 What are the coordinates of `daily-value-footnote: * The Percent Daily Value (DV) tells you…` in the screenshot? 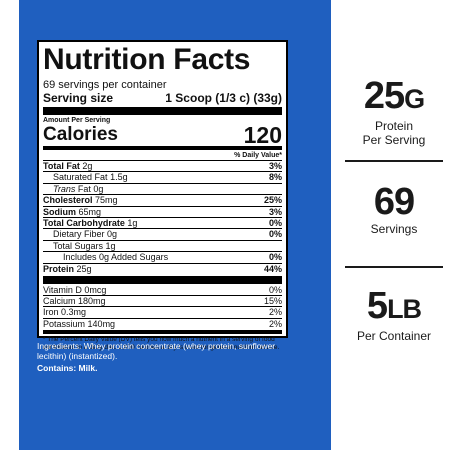 It's located at (161, 343).